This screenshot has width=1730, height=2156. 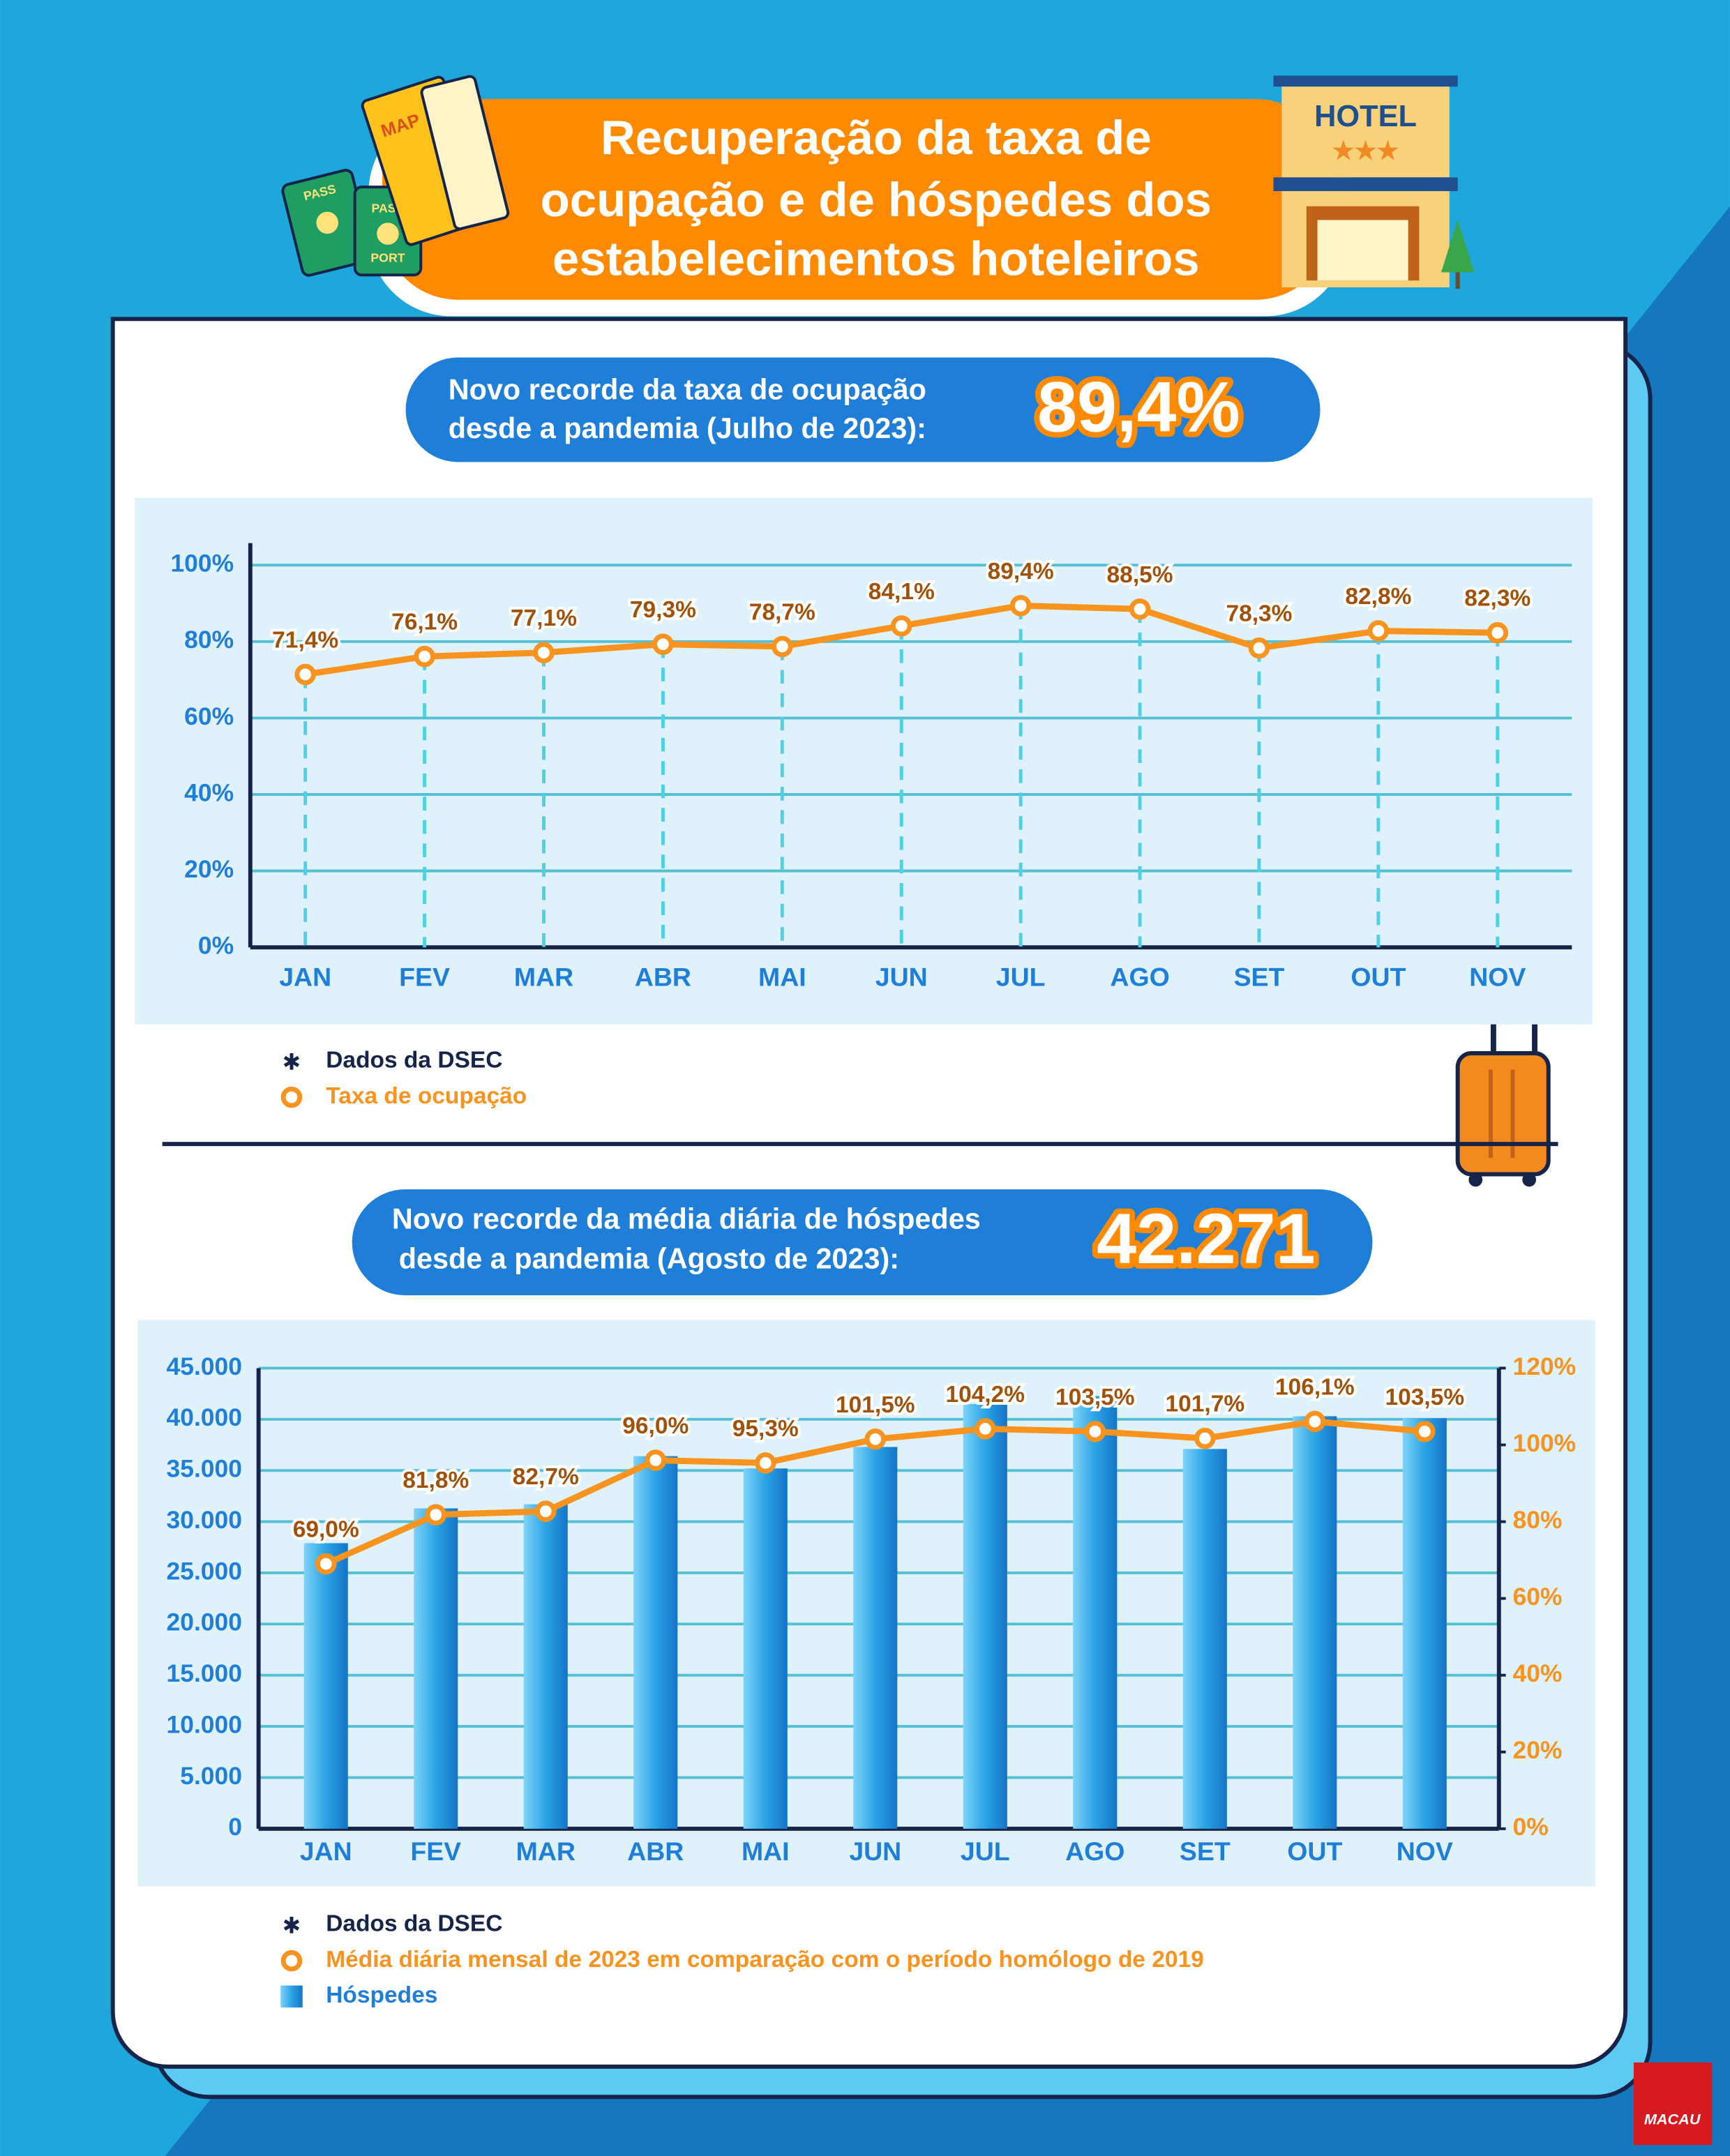 What do you see at coordinates (876, 200) in the screenshot?
I see `title-line: ocupação e de hóspedes dos` at bounding box center [876, 200].